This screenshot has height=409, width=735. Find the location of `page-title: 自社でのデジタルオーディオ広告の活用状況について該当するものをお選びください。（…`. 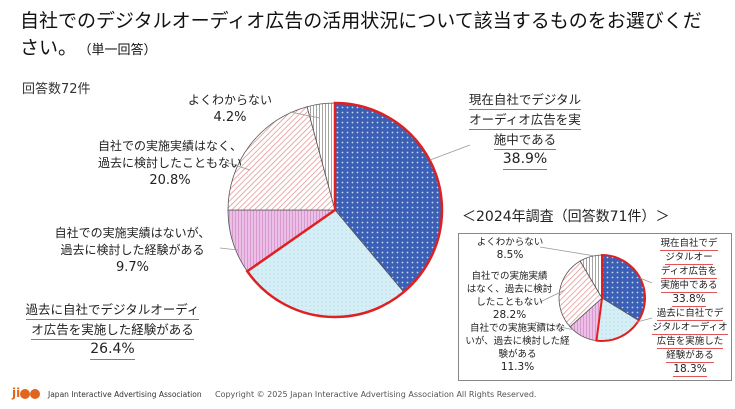

page-title: 自社でのデジタルオーディオ広告の活用状況について該当するものをお選びください。（… is located at coordinates (361, 34).